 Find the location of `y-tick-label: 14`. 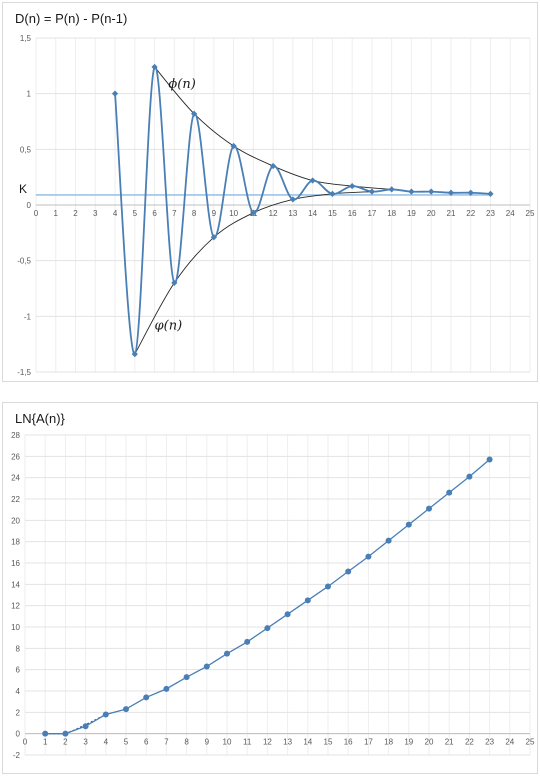

y-tick-label: 14 is located at coordinates (15, 584).